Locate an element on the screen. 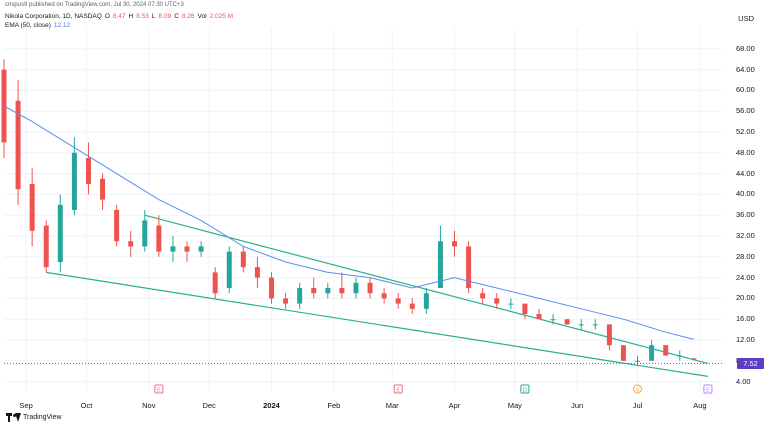 The height and width of the screenshot is (427, 768). volume-key: Vol is located at coordinates (202, 16).